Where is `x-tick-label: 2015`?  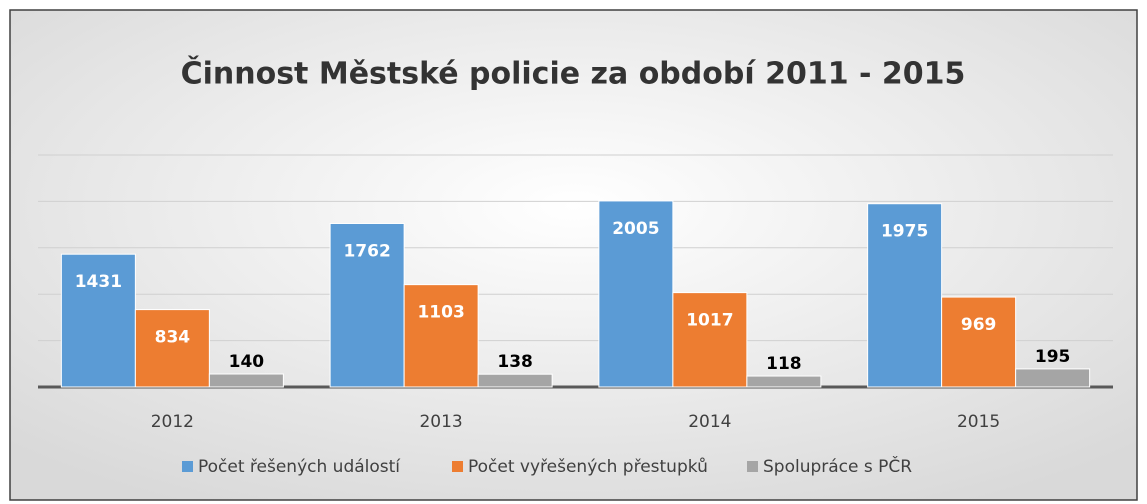
x-tick-label: 2015 is located at coordinates (978, 422).